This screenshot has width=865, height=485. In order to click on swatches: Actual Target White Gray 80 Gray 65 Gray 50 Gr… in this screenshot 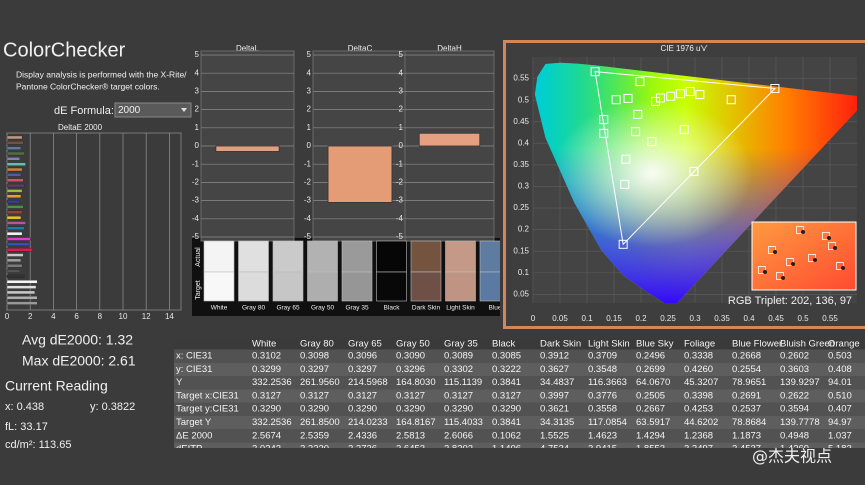, I will do `click(347, 276)`.